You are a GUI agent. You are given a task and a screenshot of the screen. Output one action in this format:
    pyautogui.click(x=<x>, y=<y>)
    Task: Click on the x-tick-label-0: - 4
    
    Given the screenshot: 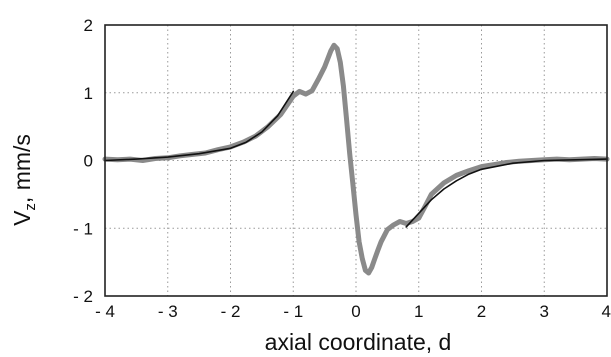 What is the action you would take?
    pyautogui.click(x=105, y=311)
    